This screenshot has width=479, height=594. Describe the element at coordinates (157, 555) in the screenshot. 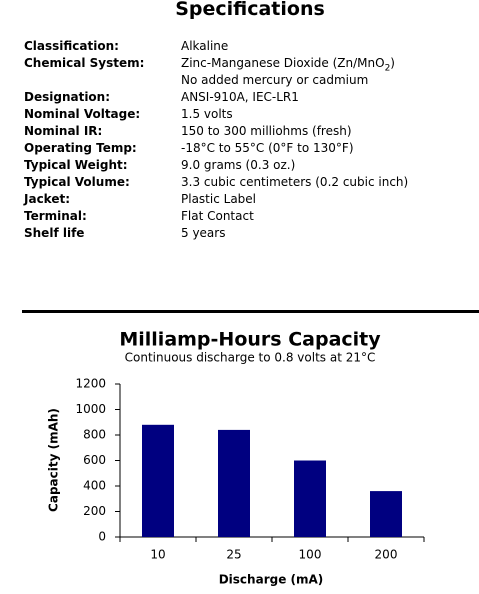

I see `x-tick-label: 10` at that location.